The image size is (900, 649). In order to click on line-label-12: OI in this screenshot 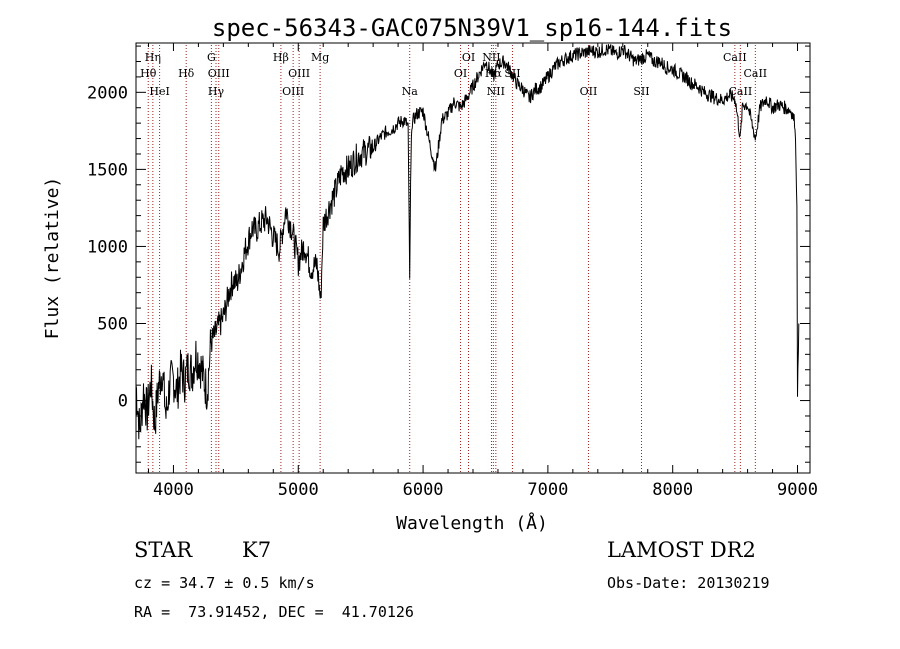, I will do `click(460, 73)`.